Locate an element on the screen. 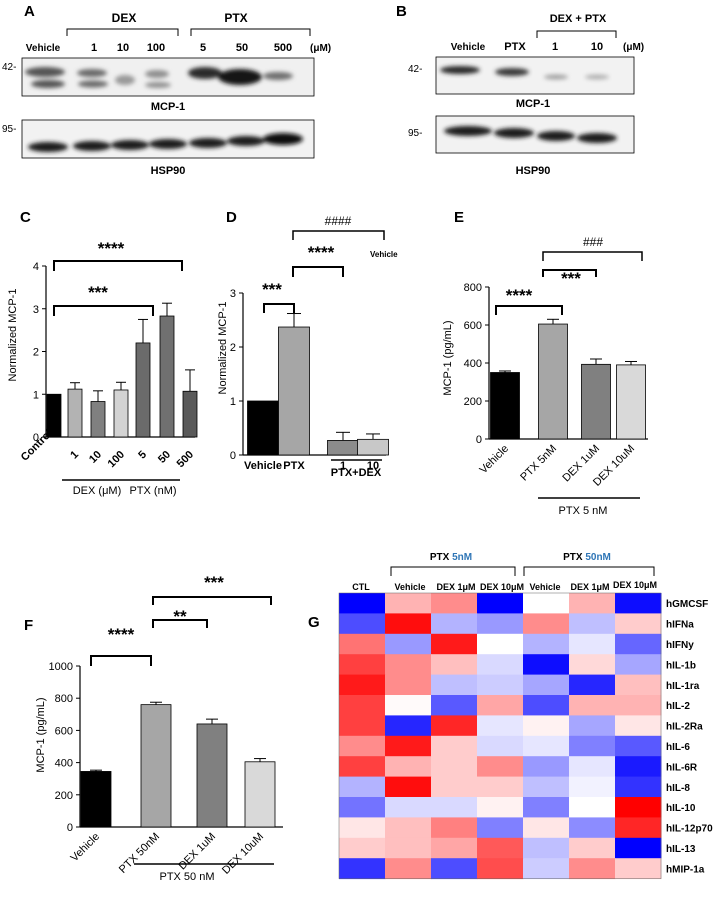 The image size is (720, 900). mw-marker: 95- is located at coordinates (415, 133).